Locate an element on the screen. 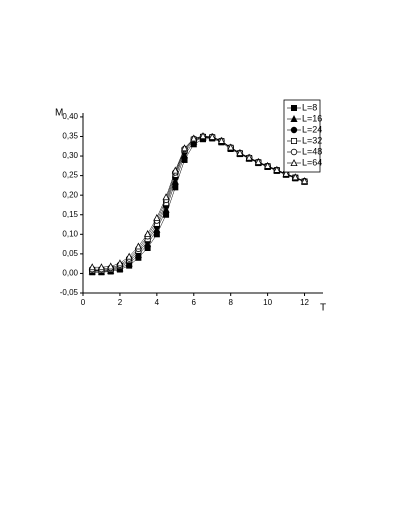 The height and width of the screenshot is (530, 410). legend-label: L=32 is located at coordinates (312, 140).